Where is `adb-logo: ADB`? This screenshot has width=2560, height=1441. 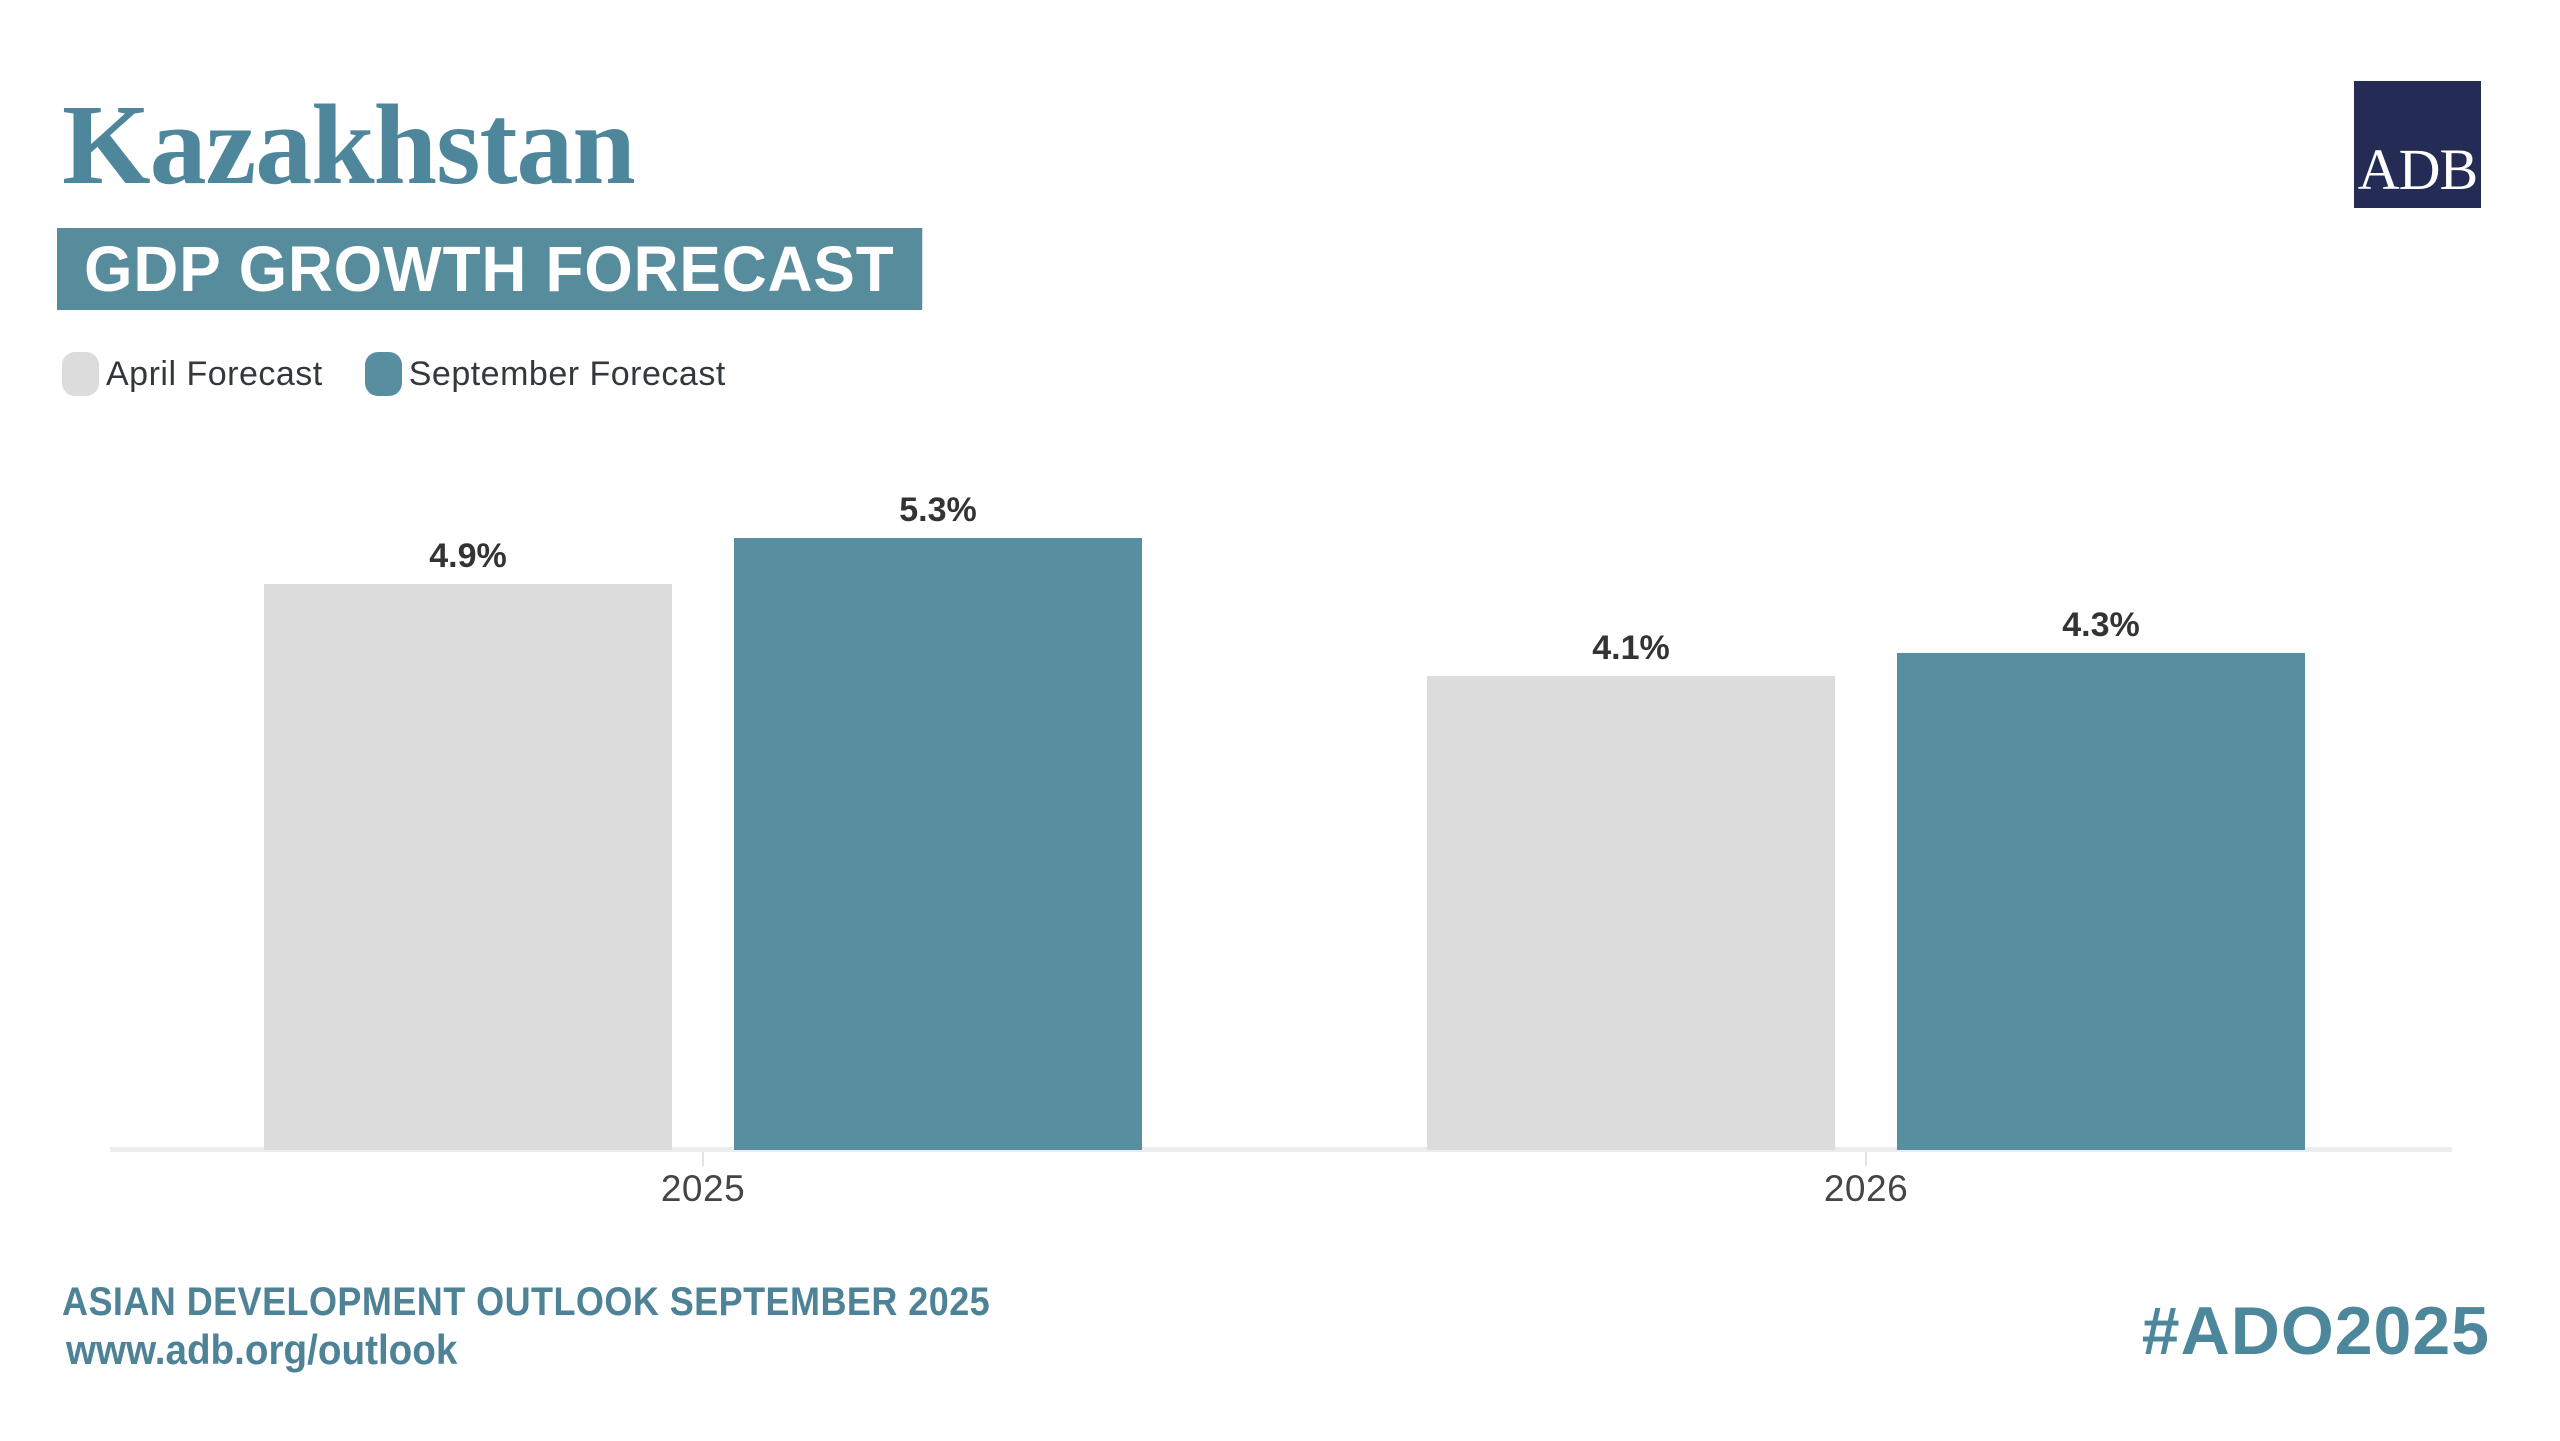 adb-logo: ADB is located at coordinates (2417, 144).